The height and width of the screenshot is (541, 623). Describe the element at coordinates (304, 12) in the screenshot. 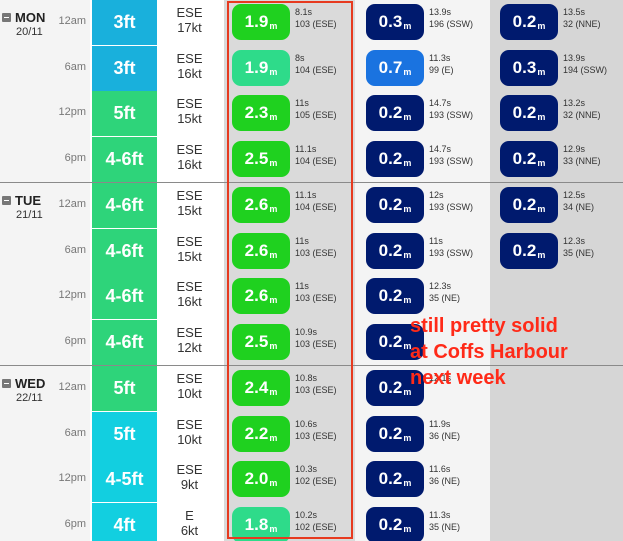

I see `swell-period: 8.1s` at that location.